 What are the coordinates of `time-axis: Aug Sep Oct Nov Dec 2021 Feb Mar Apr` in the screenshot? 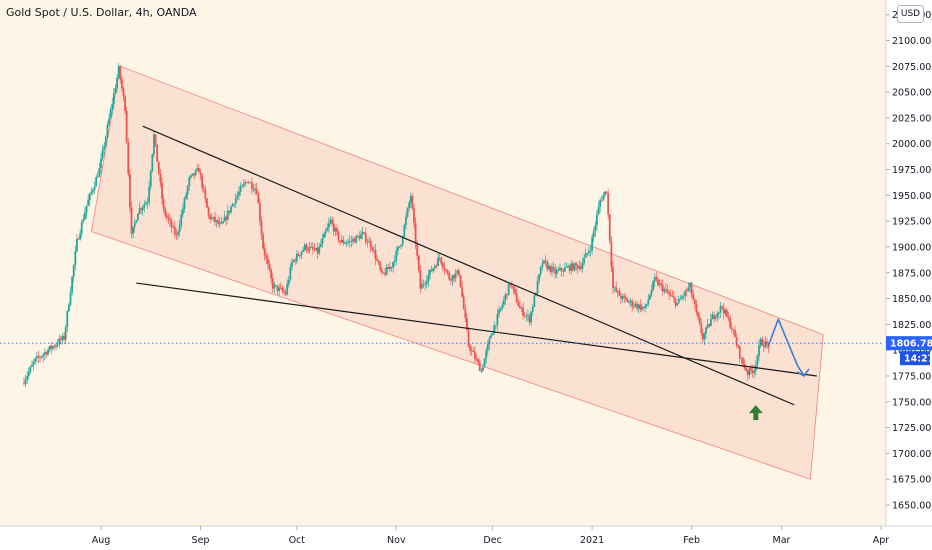 It's located at (491, 536).